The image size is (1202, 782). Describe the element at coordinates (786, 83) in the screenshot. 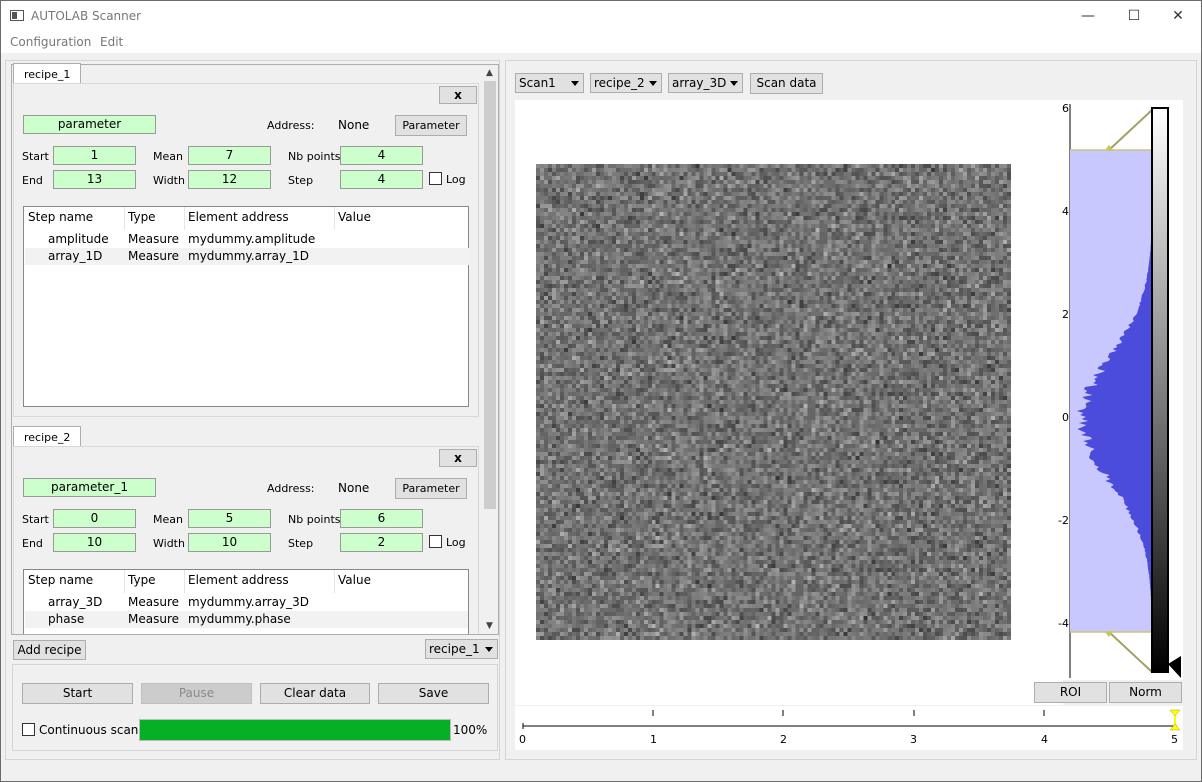

I see `scan-data-button: Scan data` at that location.